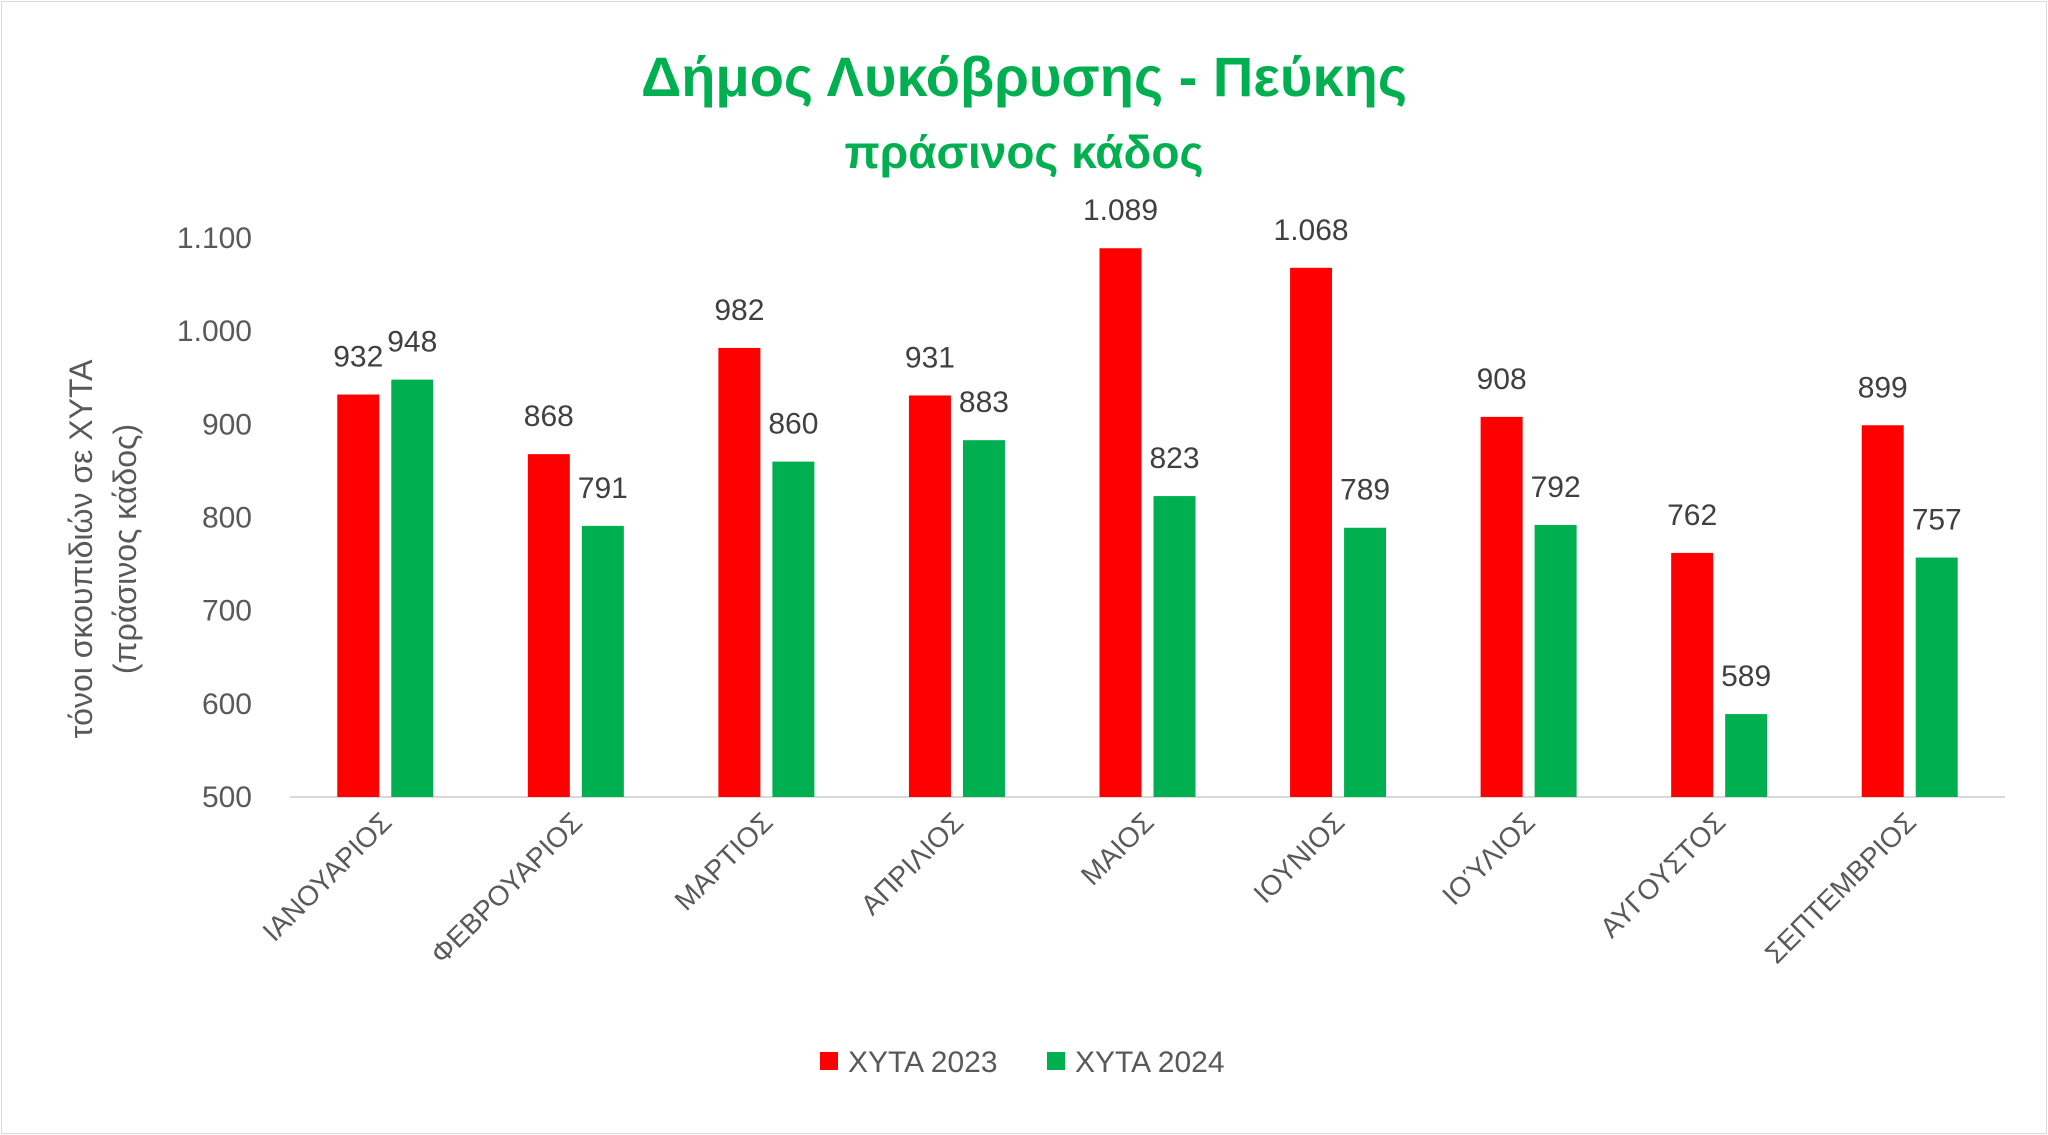 Image resolution: width=2048 pixels, height=1135 pixels. What do you see at coordinates (923, 1062) in the screenshot?
I see `legend-label: ΧΥΤΑ 2023` at bounding box center [923, 1062].